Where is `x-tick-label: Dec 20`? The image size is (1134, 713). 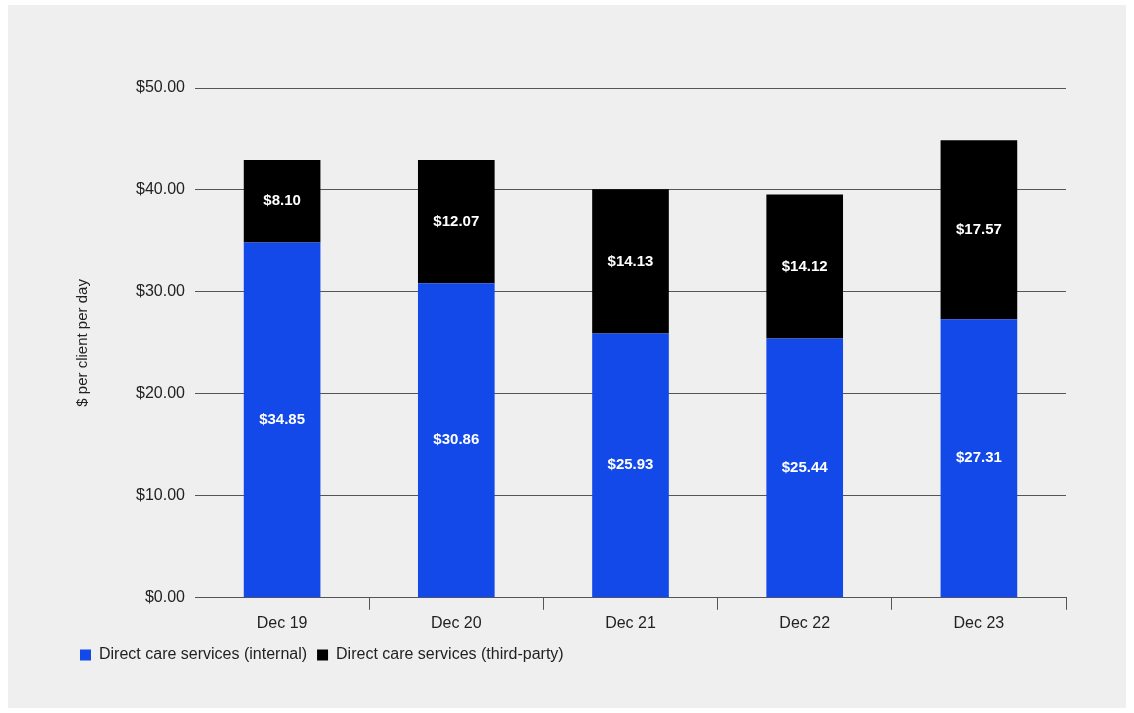 x-tick-label: Dec 20 is located at coordinates (456, 622).